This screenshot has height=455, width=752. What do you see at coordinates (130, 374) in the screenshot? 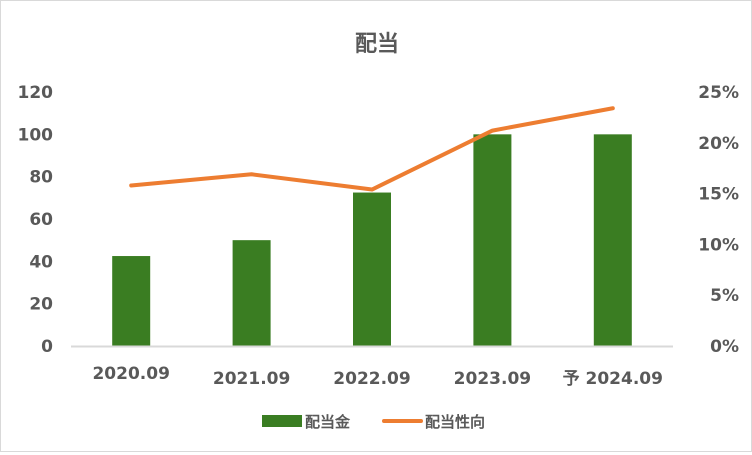
I see `x-axis-tick-label: 2020.09` at bounding box center [130, 374].